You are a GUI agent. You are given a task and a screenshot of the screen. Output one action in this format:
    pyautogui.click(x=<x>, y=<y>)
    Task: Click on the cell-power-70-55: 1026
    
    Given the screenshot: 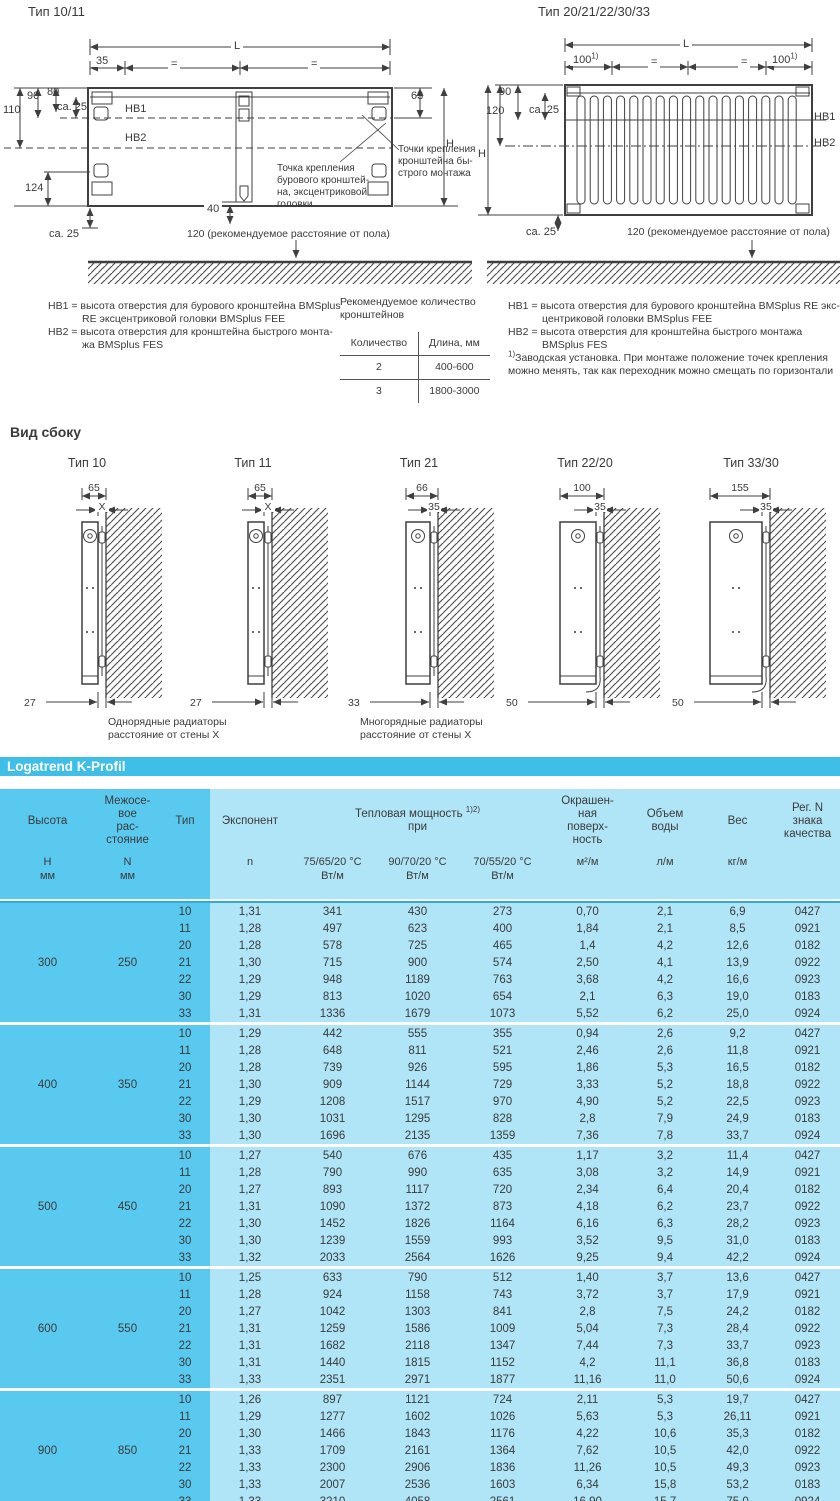 What is the action you would take?
    pyautogui.click(x=503, y=1416)
    